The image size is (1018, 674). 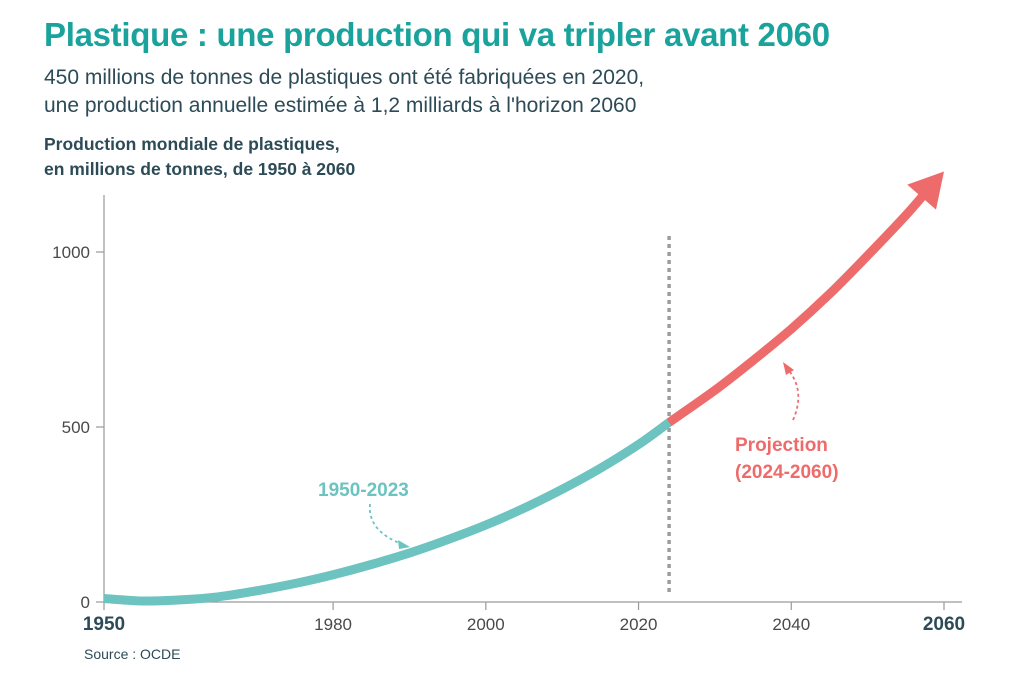 I want to click on x-tick-label: 2020, so click(x=639, y=624).